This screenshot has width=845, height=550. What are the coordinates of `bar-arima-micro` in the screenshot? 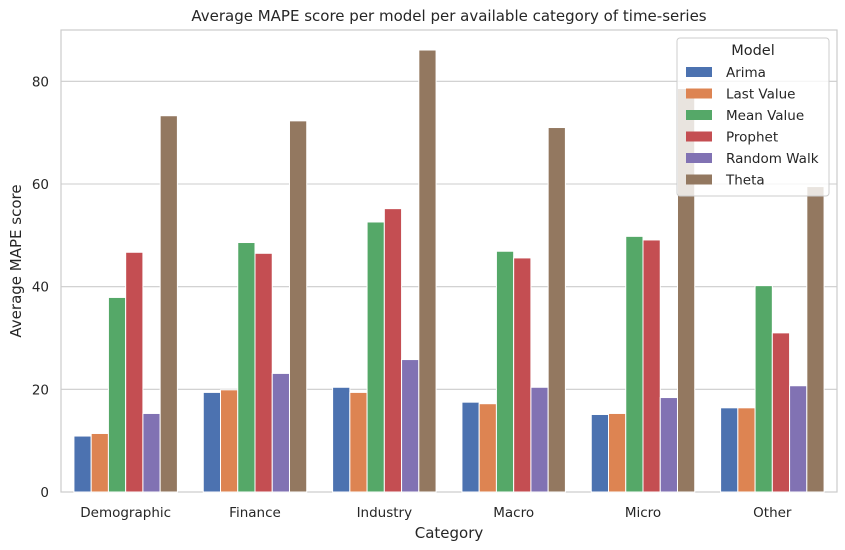 It's located at (600, 453).